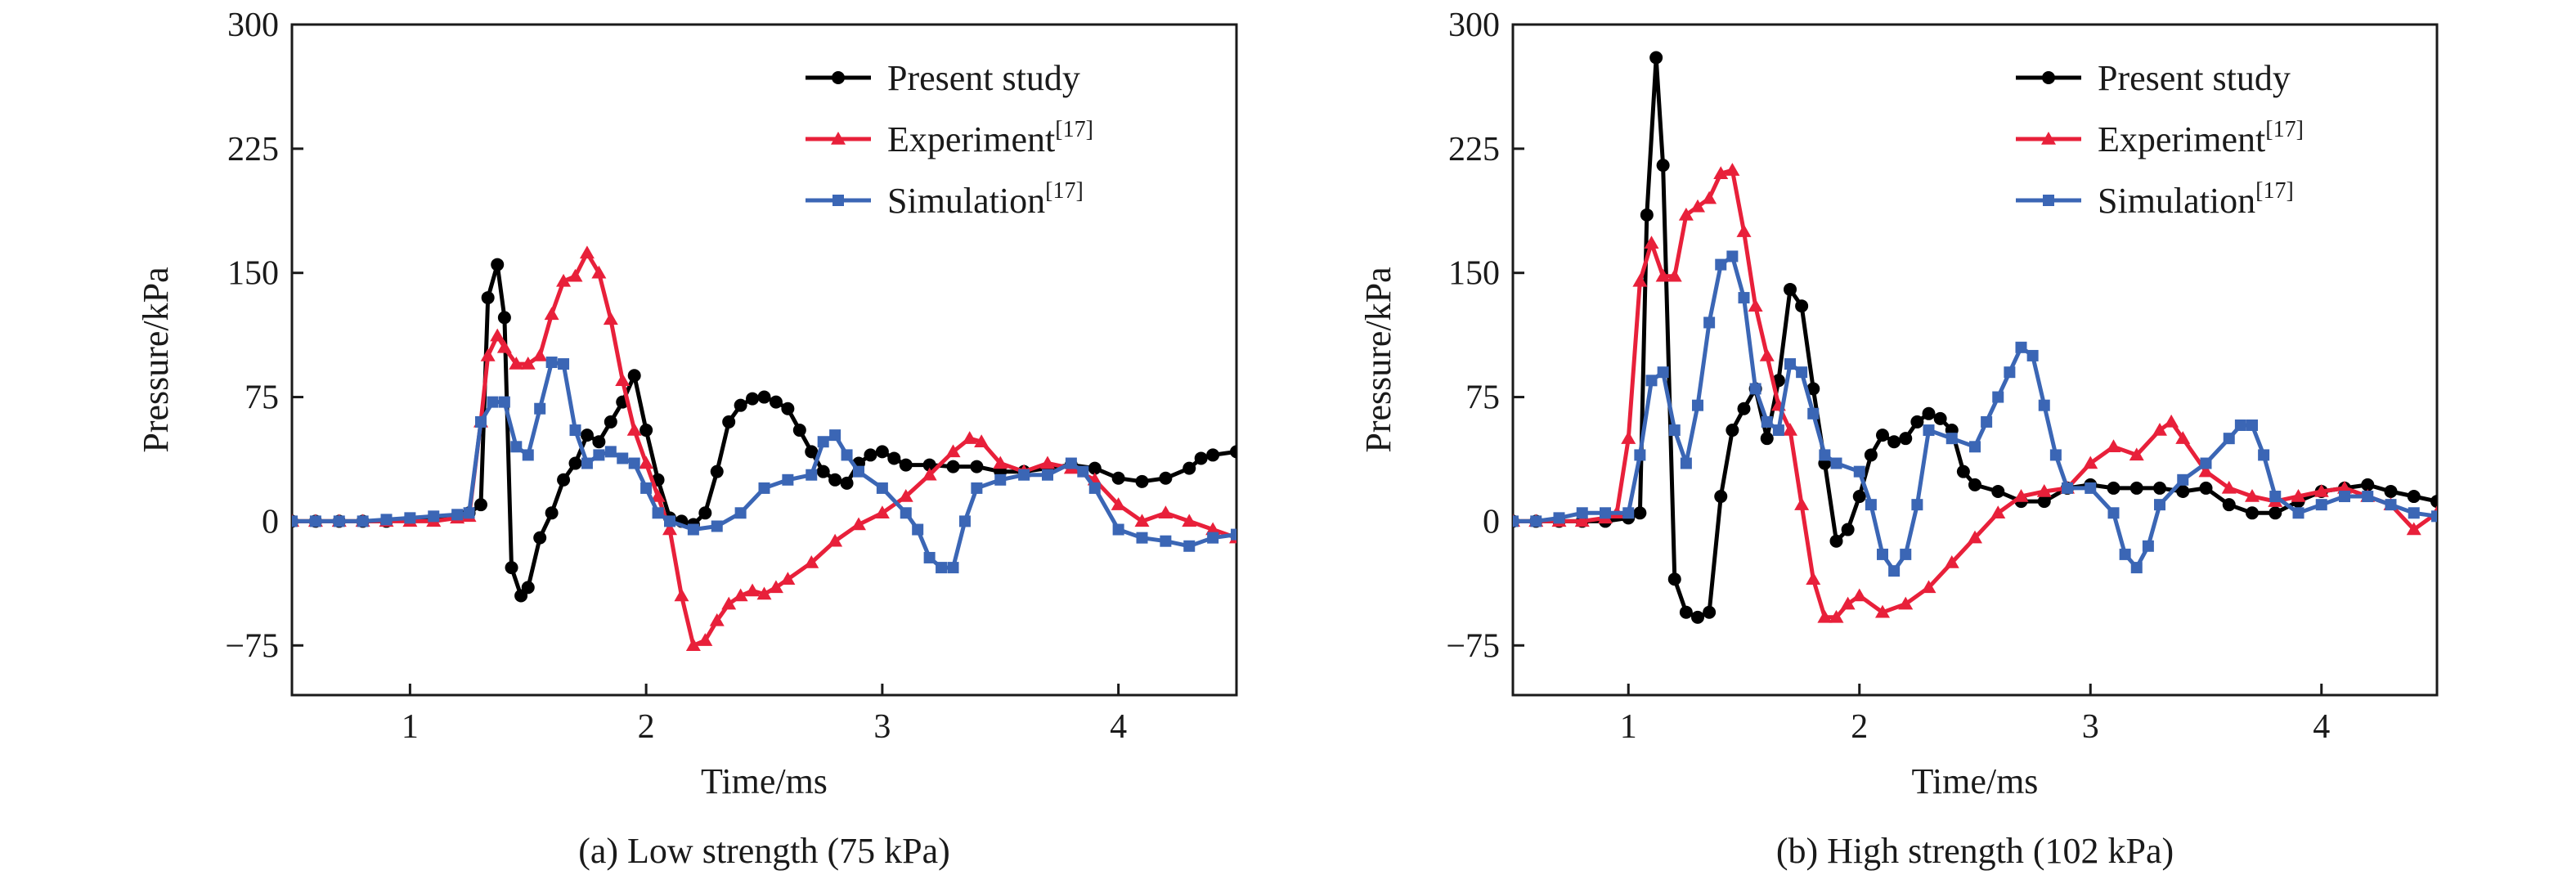 The width and height of the screenshot is (2576, 884). Describe the element at coordinates (1629, 727) in the screenshot. I see `x-tick-label: 1` at that location.